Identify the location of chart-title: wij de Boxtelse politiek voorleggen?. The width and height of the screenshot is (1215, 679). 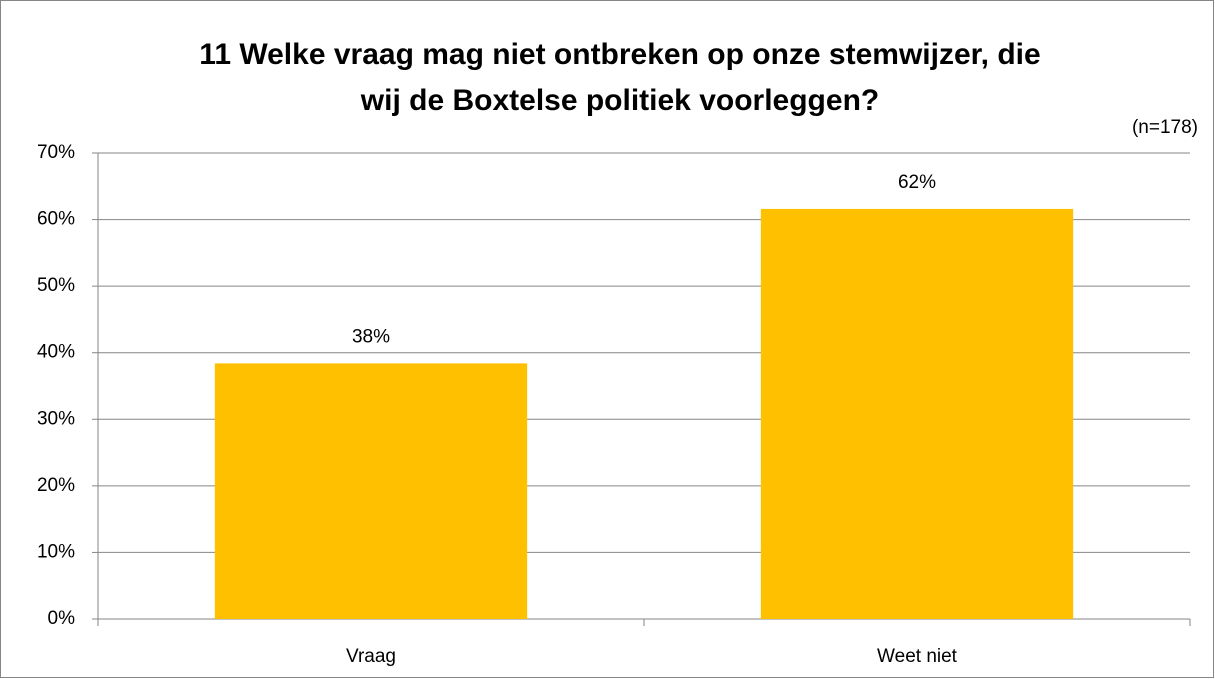
(619, 100).